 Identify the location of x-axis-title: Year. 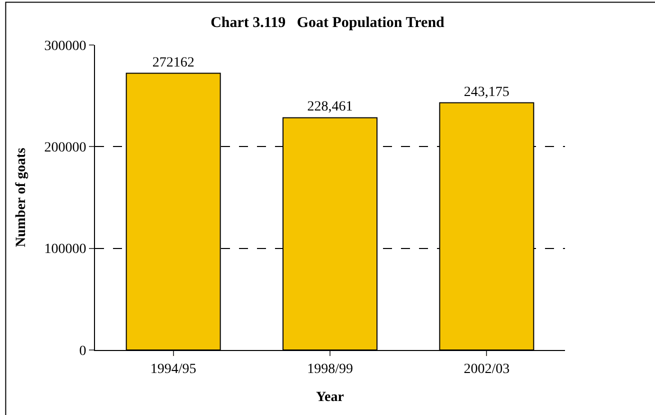
(330, 398).